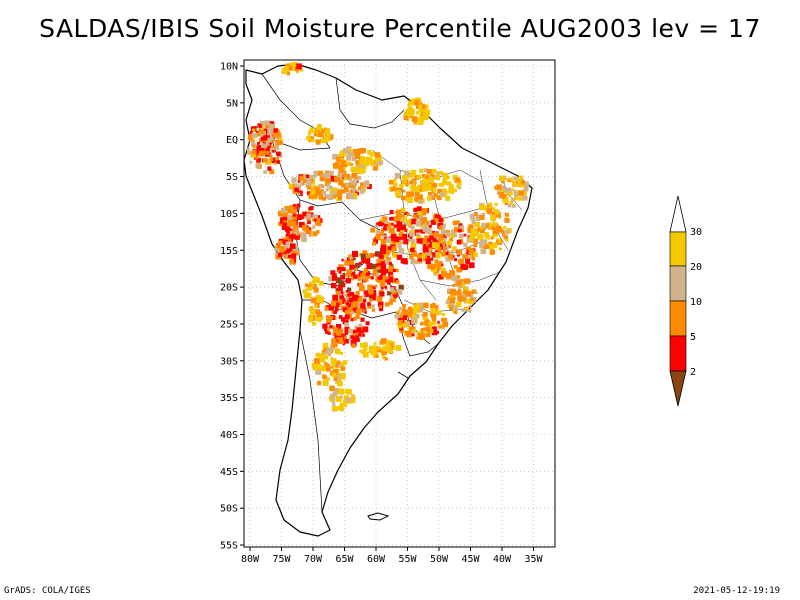 This screenshot has height=600, width=800. What do you see at coordinates (232, 140) in the screenshot?
I see `lat-label: EQ` at bounding box center [232, 140].